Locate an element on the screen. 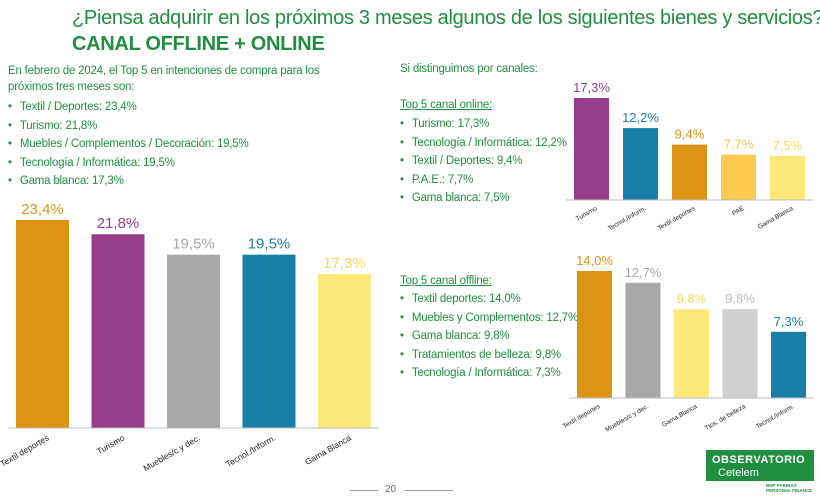  online-data-label: 9,4% is located at coordinates (690, 134).